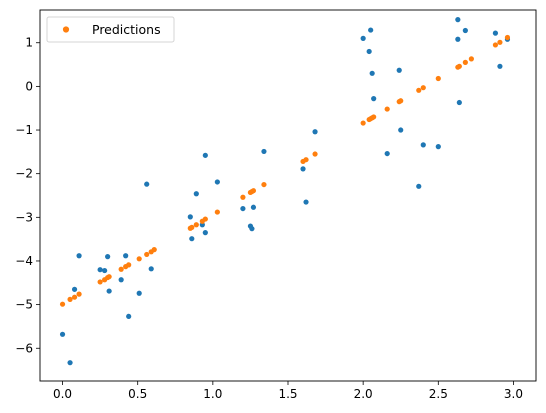  Describe the element at coordinates (24, 130) in the screenshot. I see `y-tick-label: −1` at that location.